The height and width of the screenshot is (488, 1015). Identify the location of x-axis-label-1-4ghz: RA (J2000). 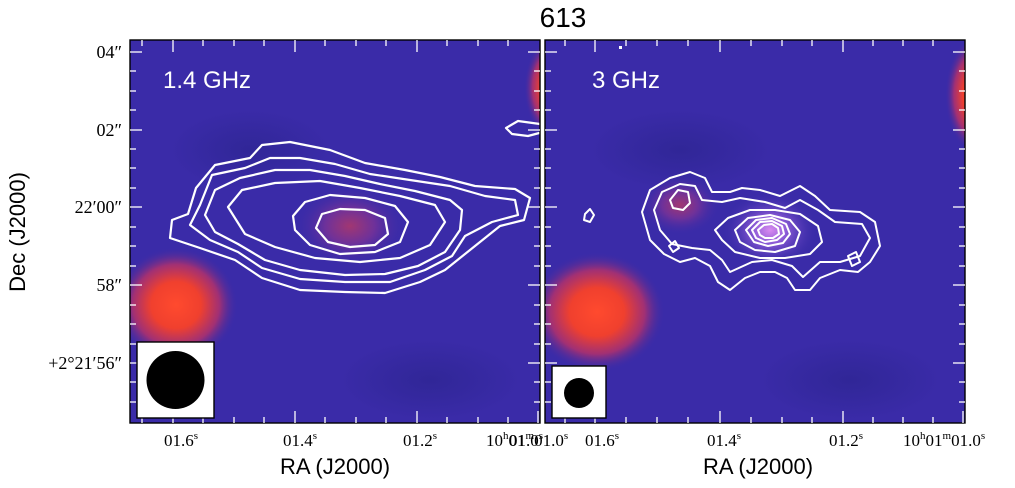
(335, 466).